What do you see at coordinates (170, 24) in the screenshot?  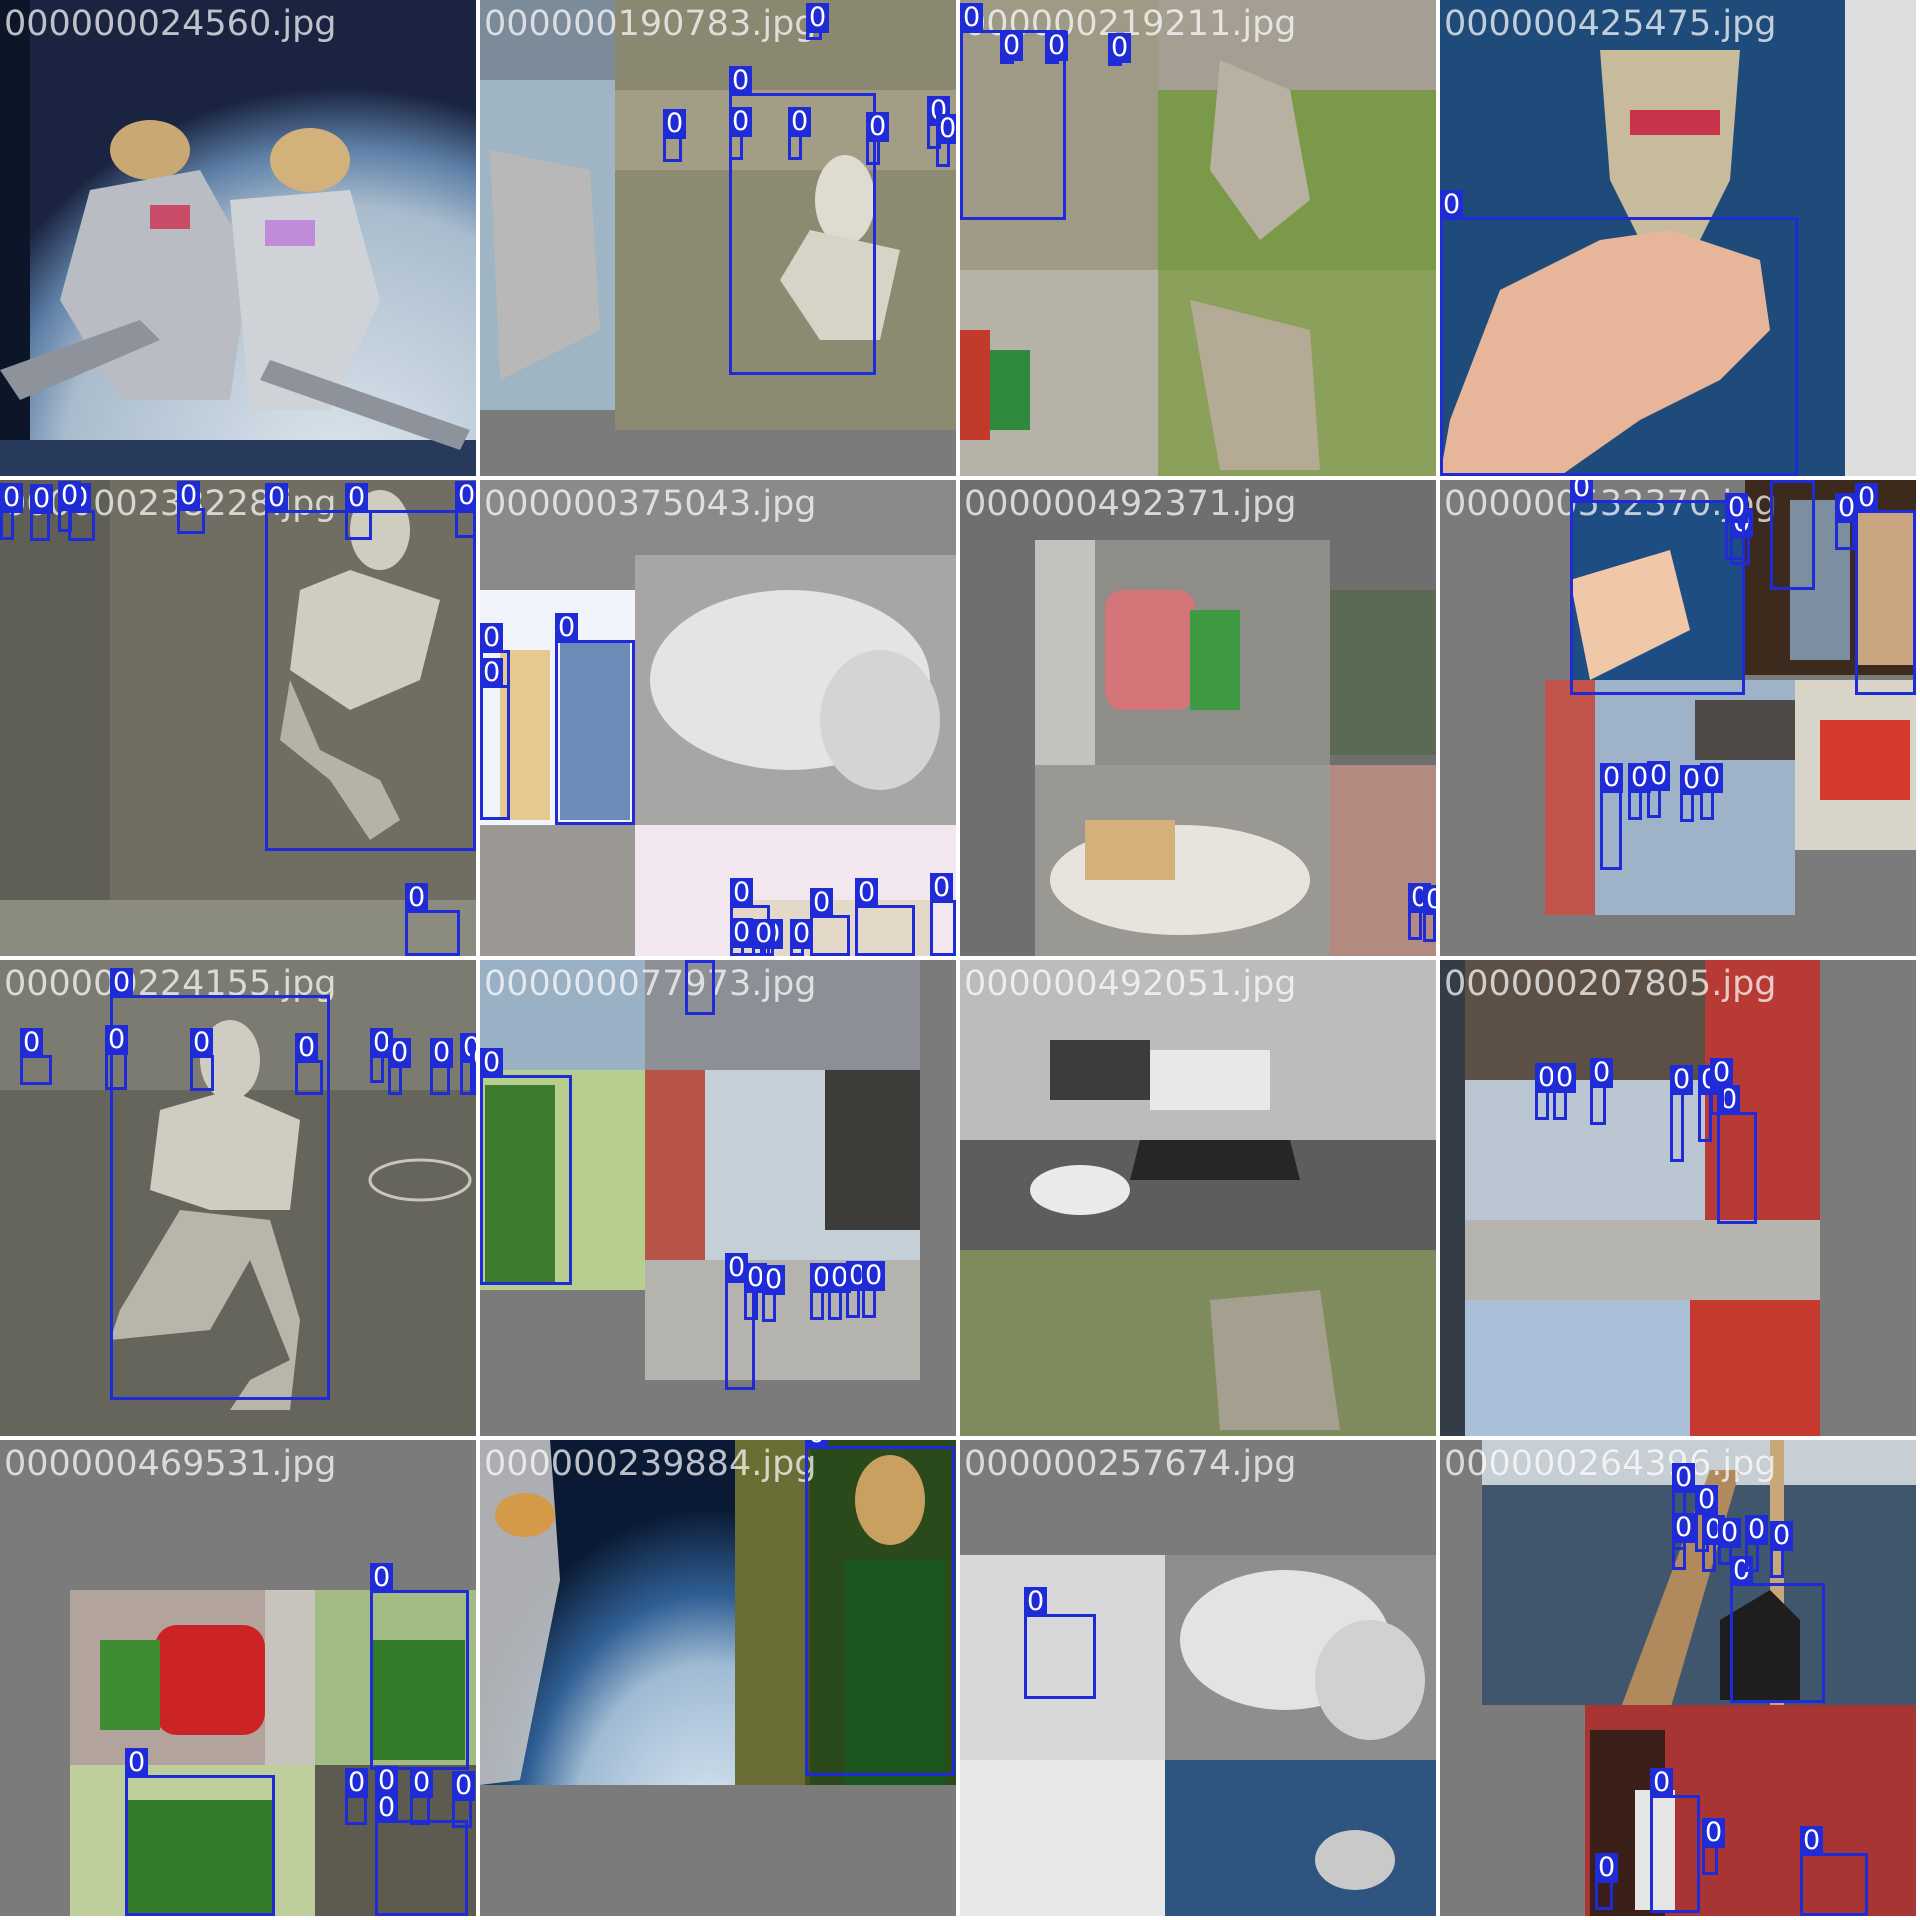 I see `tile-filename: 000000024560.jpg` at bounding box center [170, 24].